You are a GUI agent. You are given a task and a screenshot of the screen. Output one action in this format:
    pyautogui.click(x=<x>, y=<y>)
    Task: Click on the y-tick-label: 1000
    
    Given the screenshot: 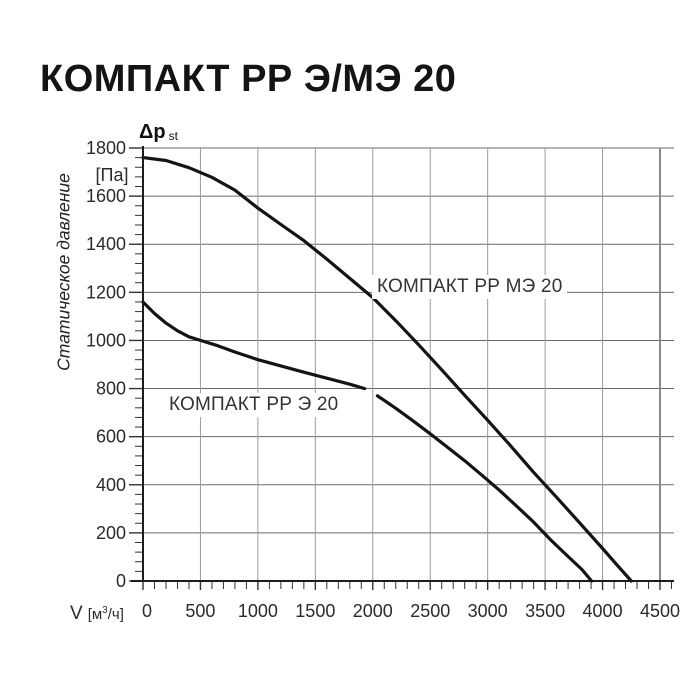 What is the action you would take?
    pyautogui.click(x=106, y=340)
    